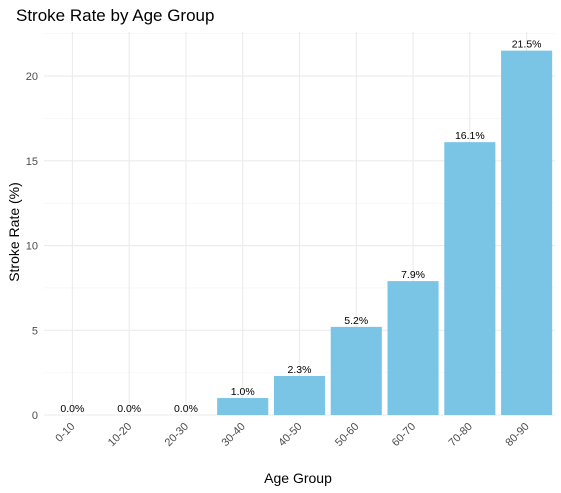 This screenshot has width=561, height=493. I want to click on x-tick-label: 80-90, so click(517, 435).